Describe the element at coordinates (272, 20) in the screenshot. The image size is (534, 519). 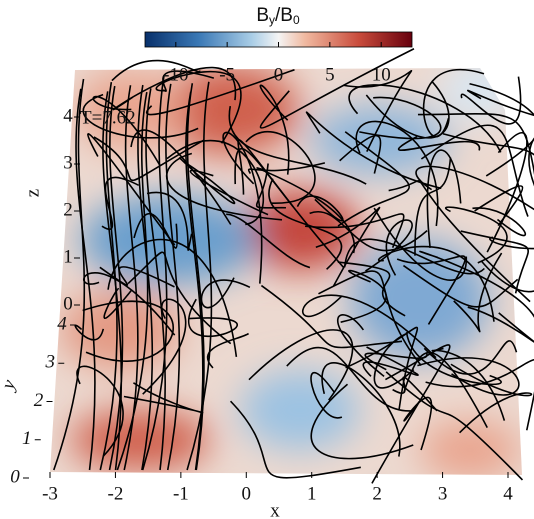
I see `label-part: y` at that location.